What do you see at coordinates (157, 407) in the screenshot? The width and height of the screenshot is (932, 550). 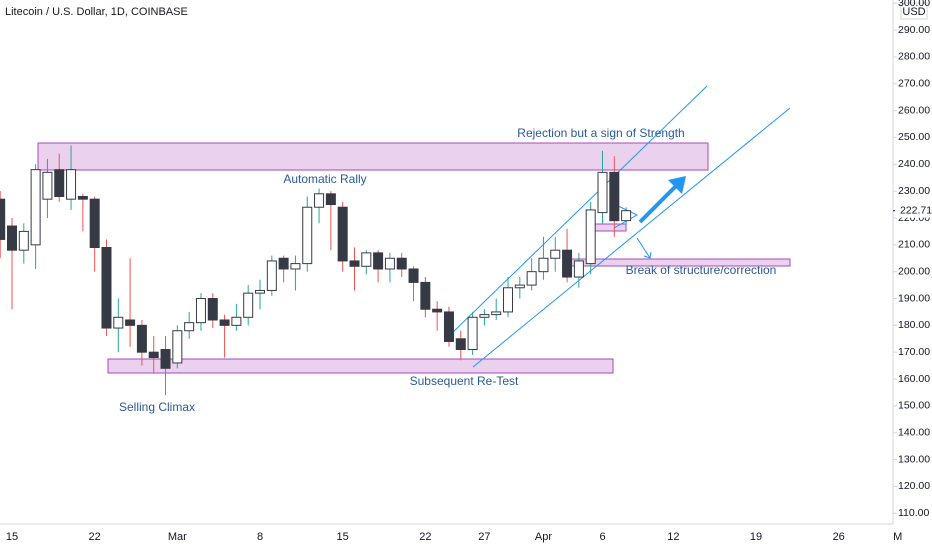 I see `annotation: Selling Climax` at bounding box center [157, 407].